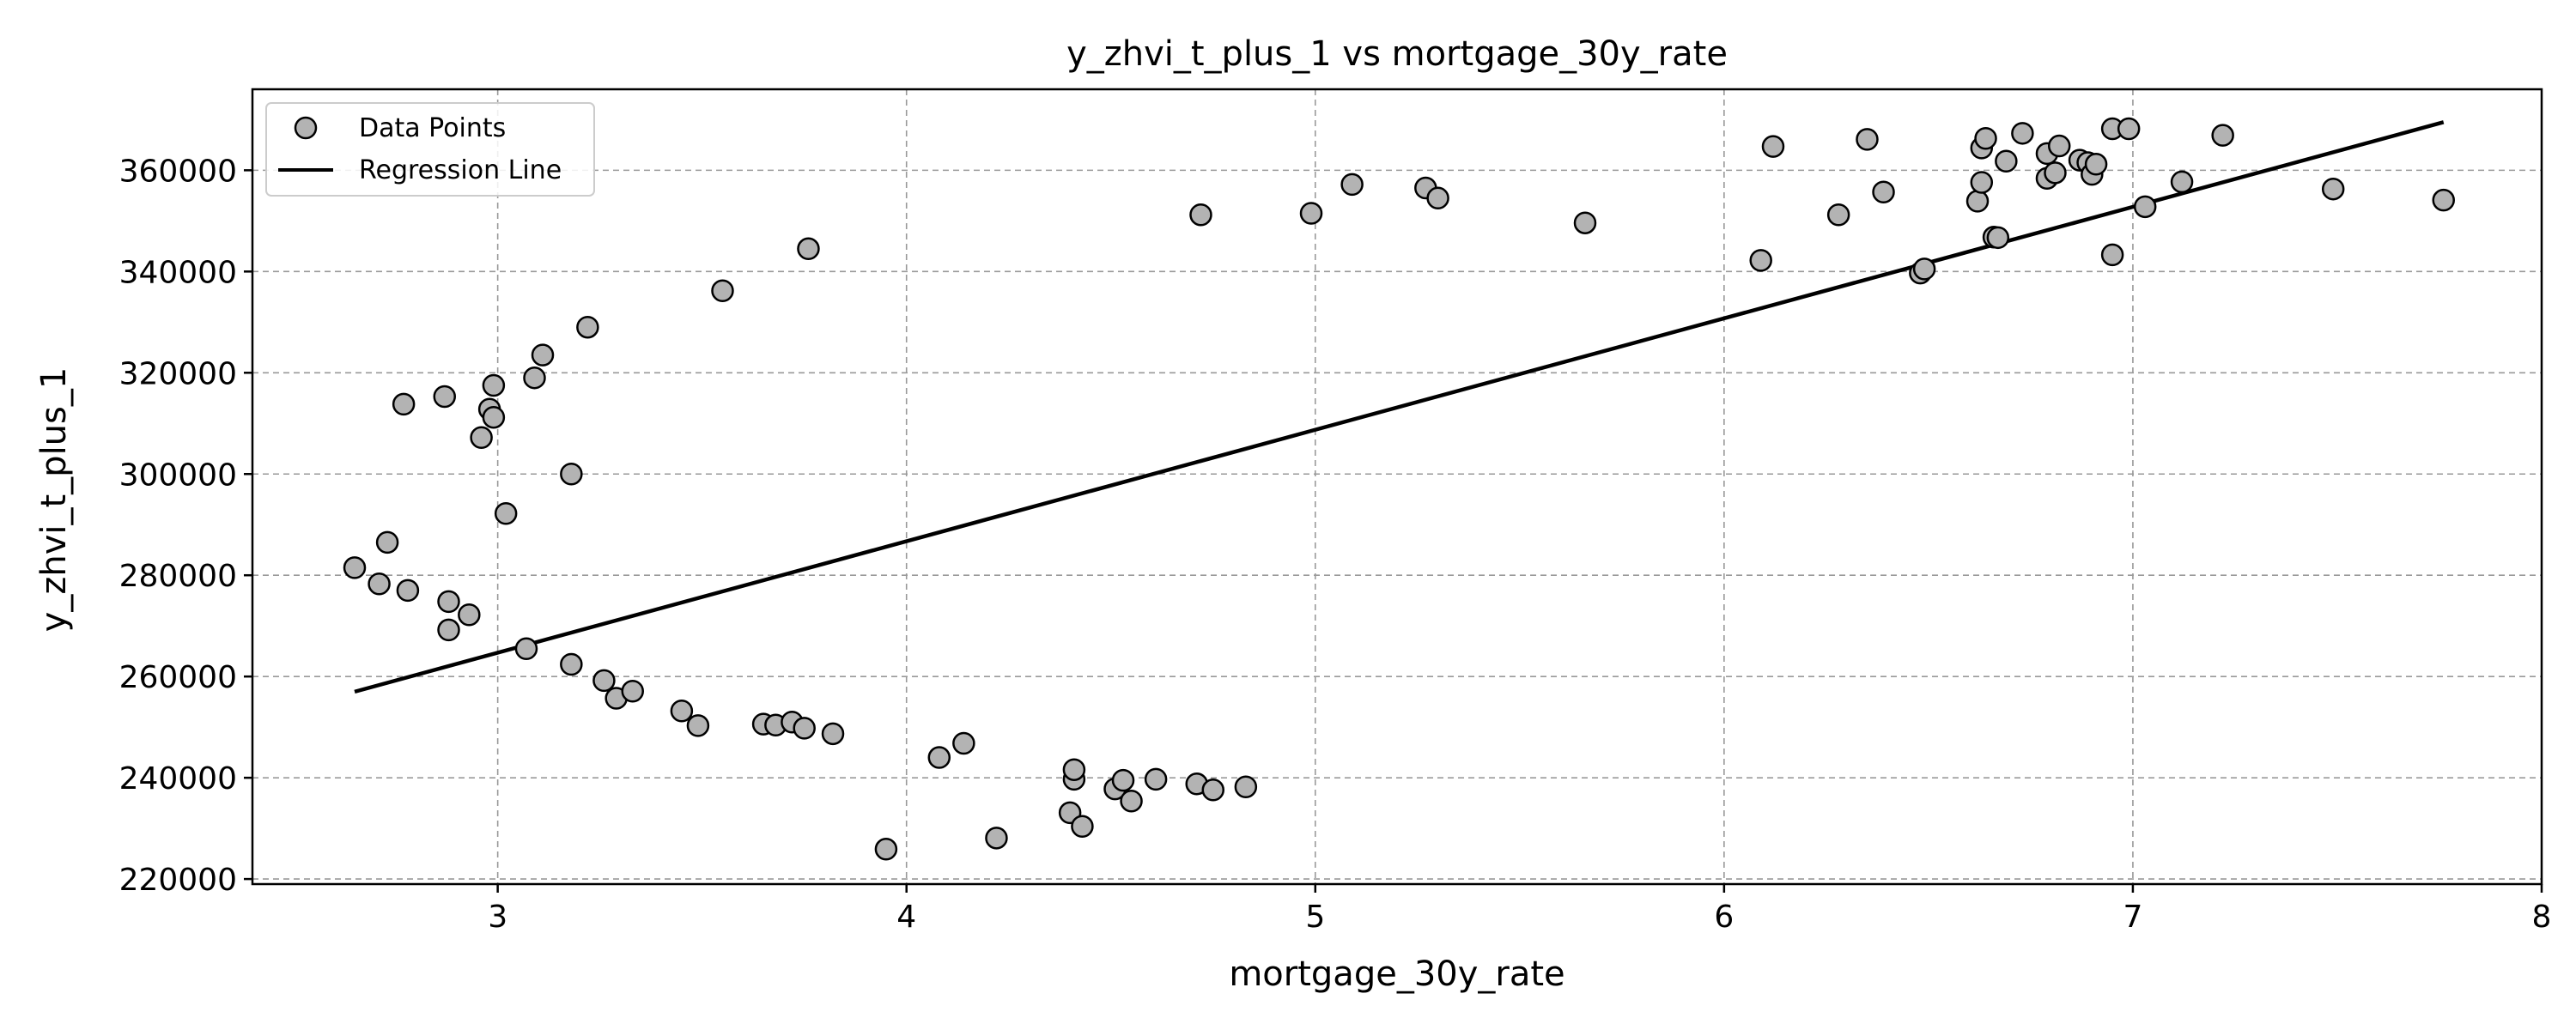 This screenshot has width=2576, height=1030. I want to click on legend-box, so click(430, 149).